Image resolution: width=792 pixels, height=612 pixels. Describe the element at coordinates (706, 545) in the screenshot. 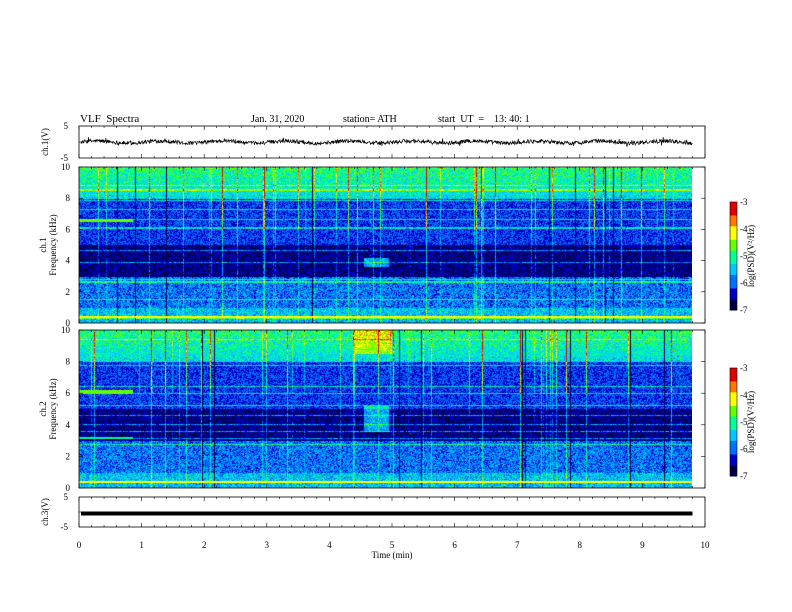

I see `xtick-label: 10` at that location.